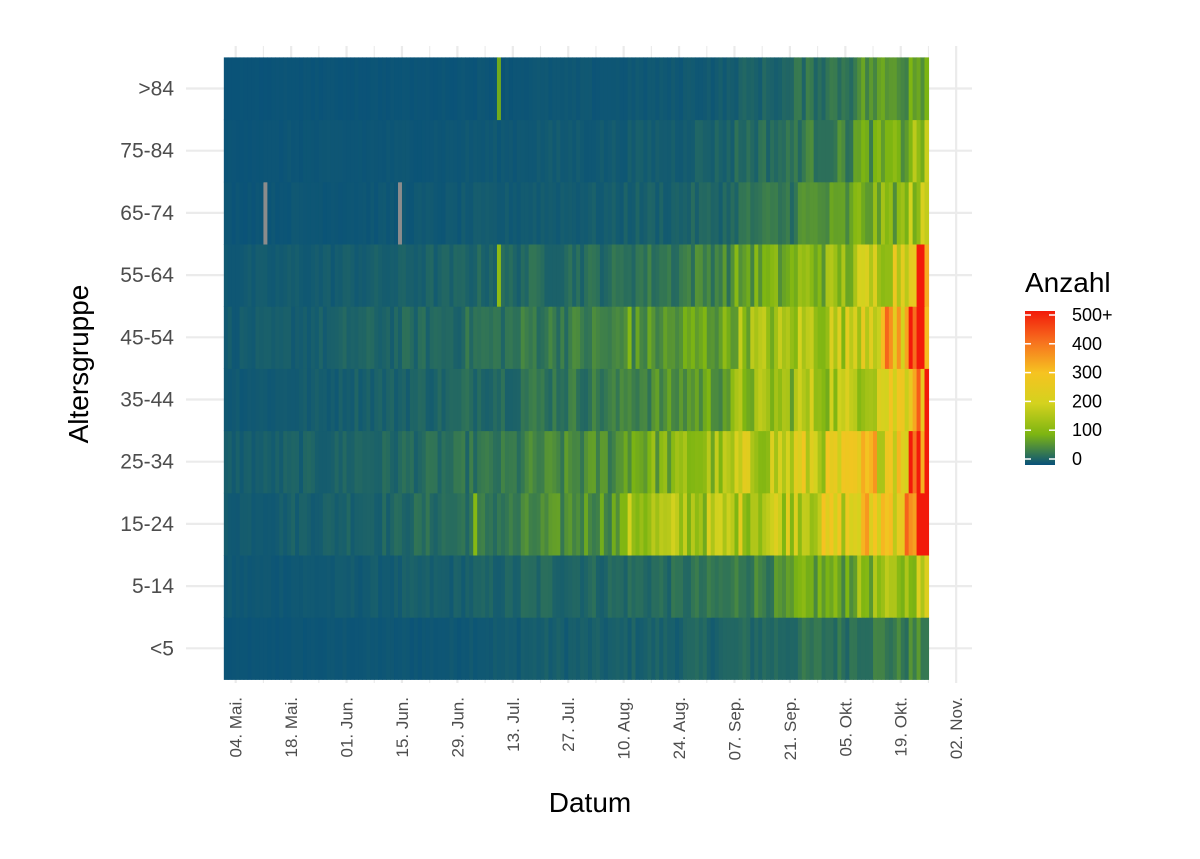  Describe the element at coordinates (1068, 282) in the screenshot. I see `legend-title: Anzahl` at that location.